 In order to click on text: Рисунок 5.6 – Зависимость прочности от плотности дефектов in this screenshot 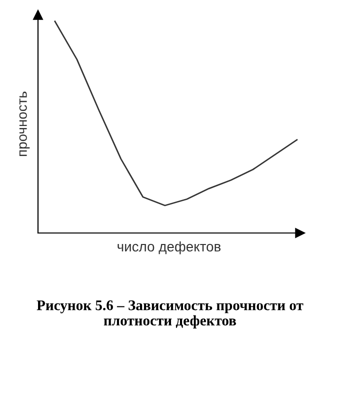, I will do `click(170, 314)`.